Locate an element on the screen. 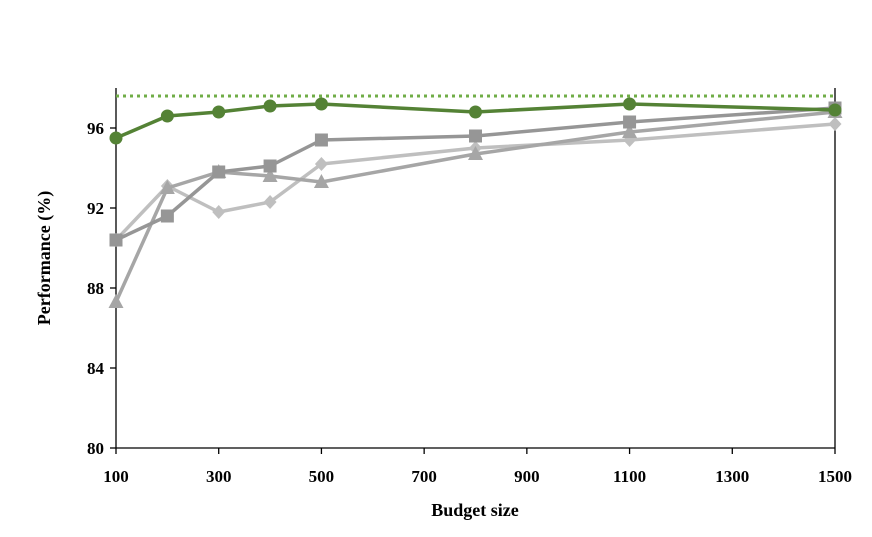 The image size is (872, 537). series-line is located at coordinates (475, 121).